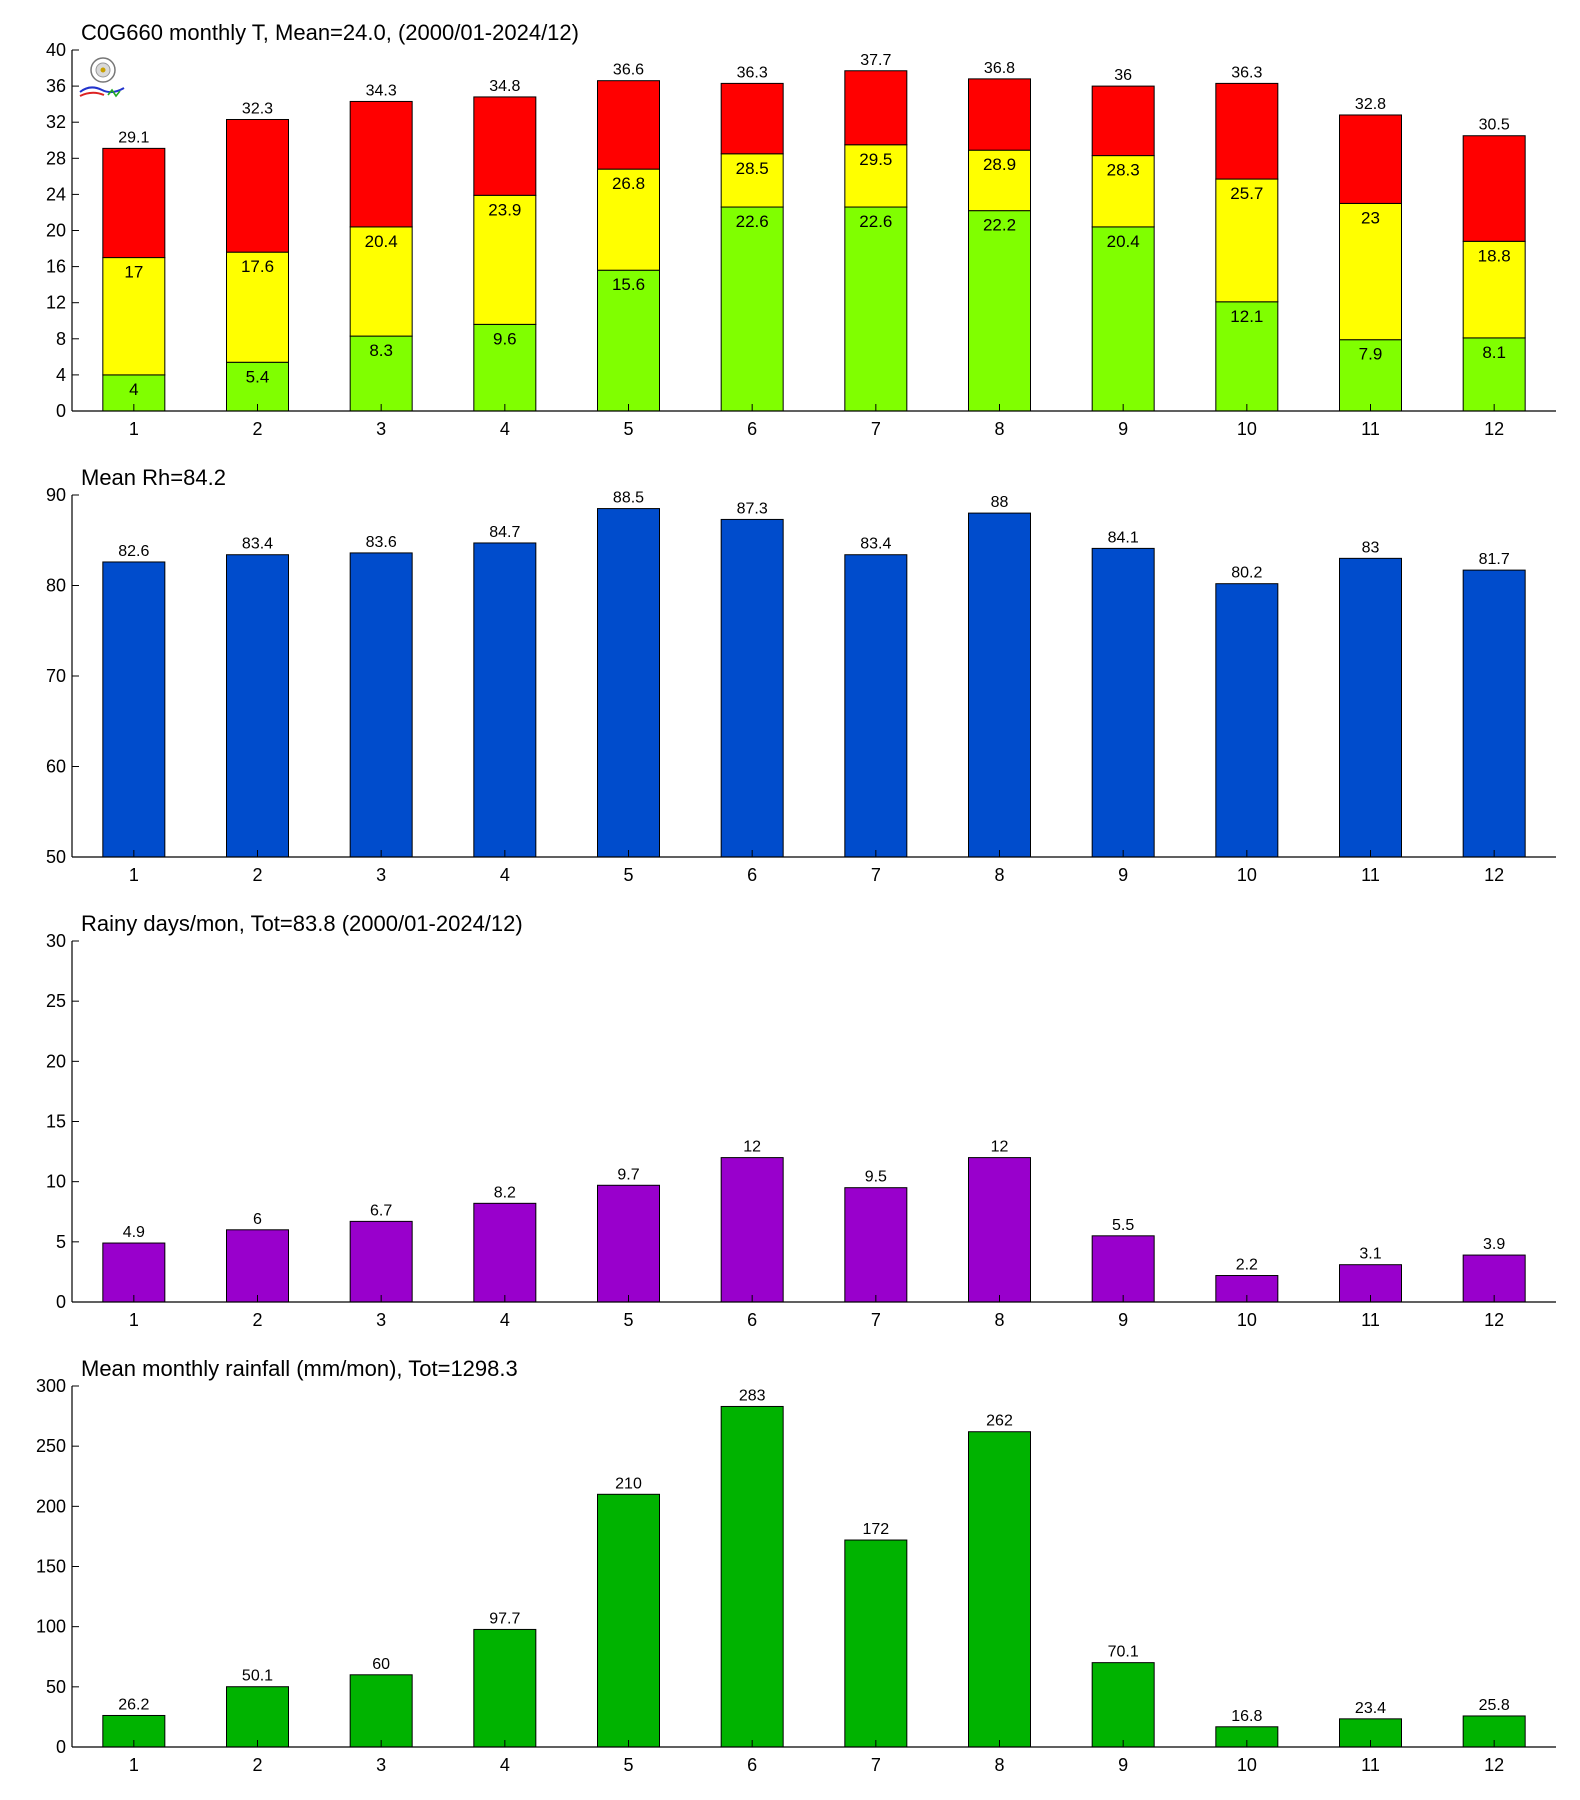  What do you see at coordinates (504, 1618) in the screenshot?
I see `data-label-4: 97.7` at bounding box center [504, 1618].